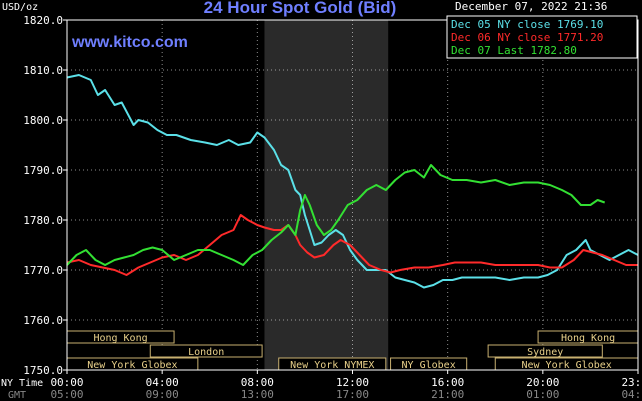 Image resolution: width=642 pixels, height=401 pixels. I want to click on x-tick-label-gmt: 09:00, so click(162, 394).